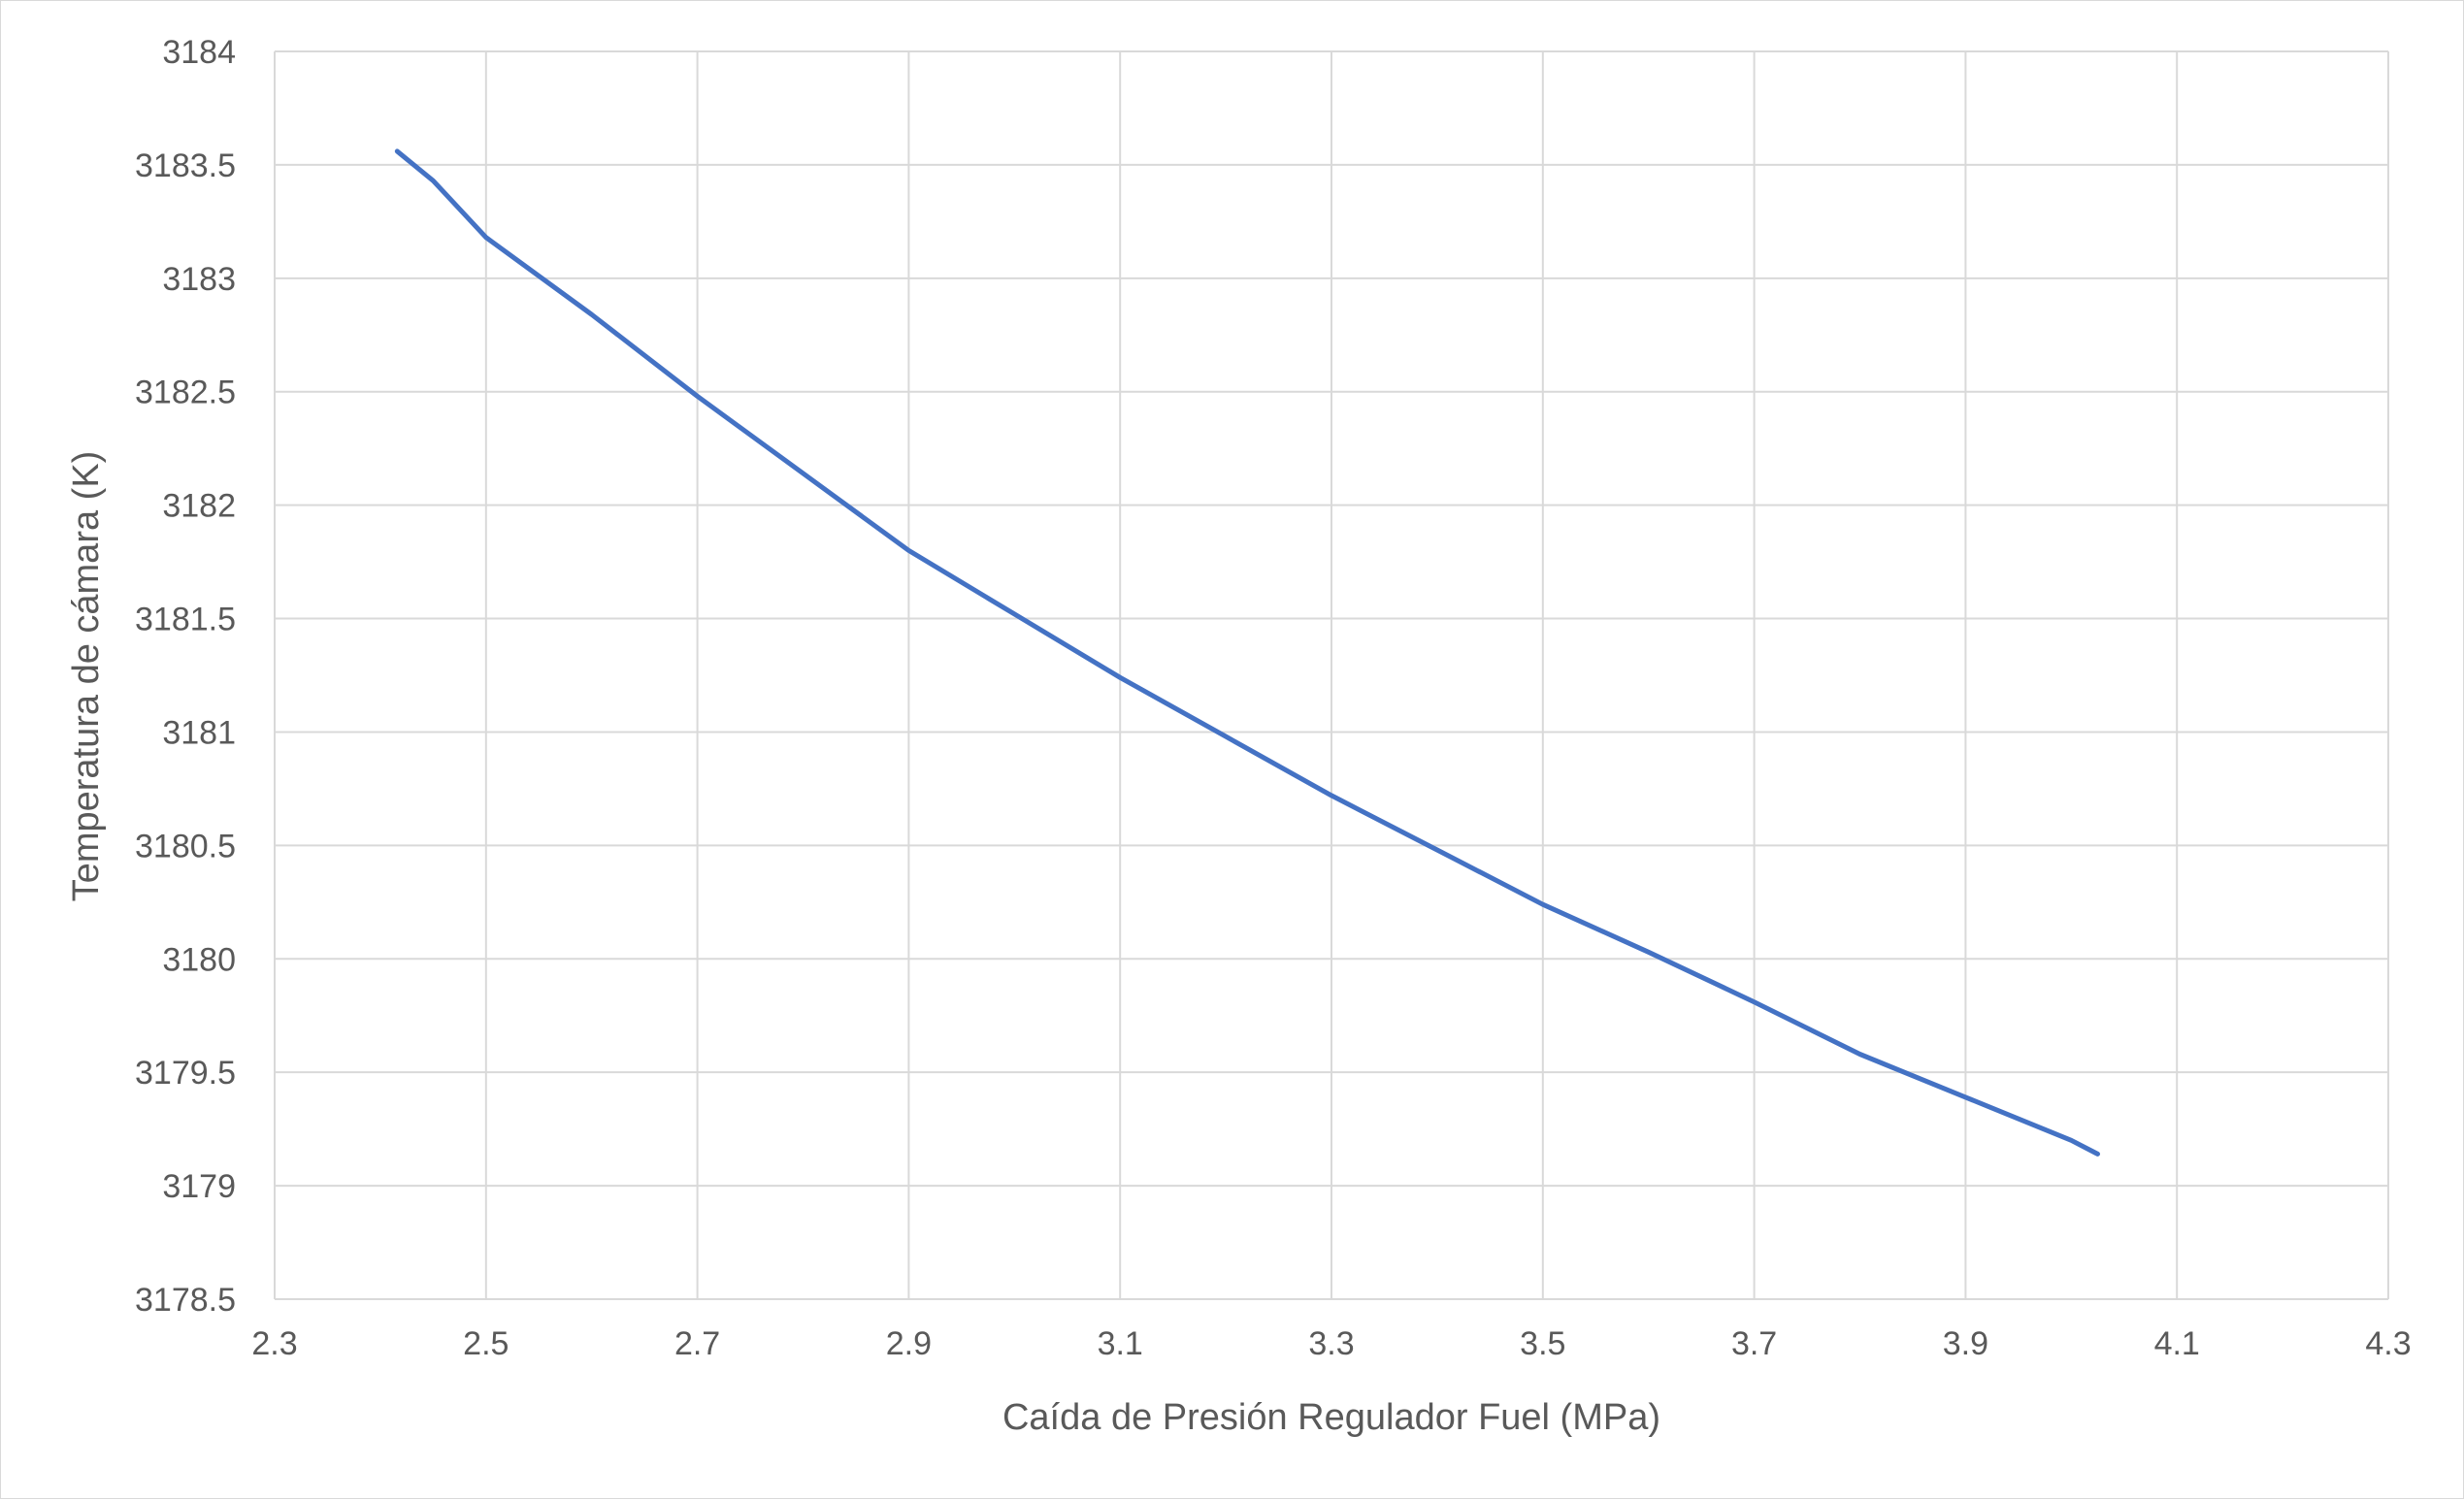 This screenshot has width=2464, height=1500. What do you see at coordinates (486, 1343) in the screenshot?
I see `x-tick-label: 2.5` at bounding box center [486, 1343].